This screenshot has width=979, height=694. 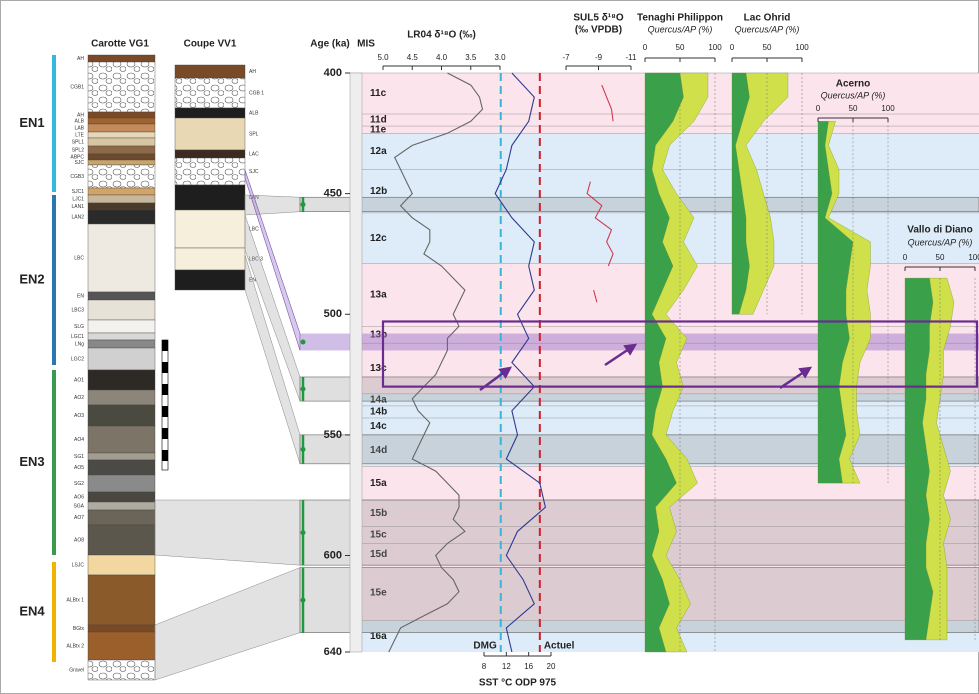 I want to click on y-tick-label: 550, so click(x=333, y=435).